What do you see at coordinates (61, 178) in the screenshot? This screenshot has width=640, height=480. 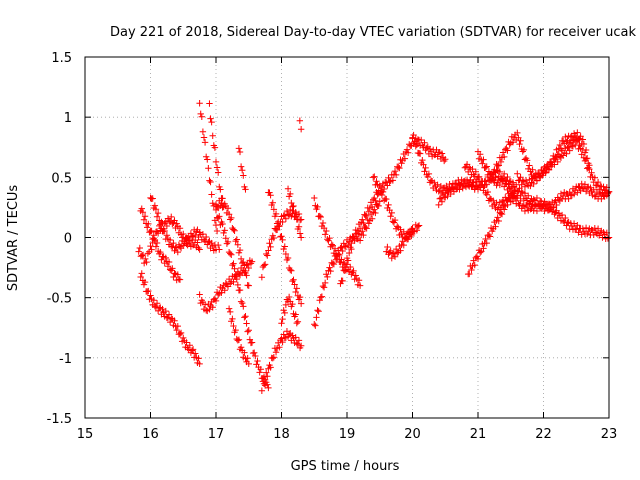 I see `y-tick-label: 0.5` at bounding box center [61, 178].